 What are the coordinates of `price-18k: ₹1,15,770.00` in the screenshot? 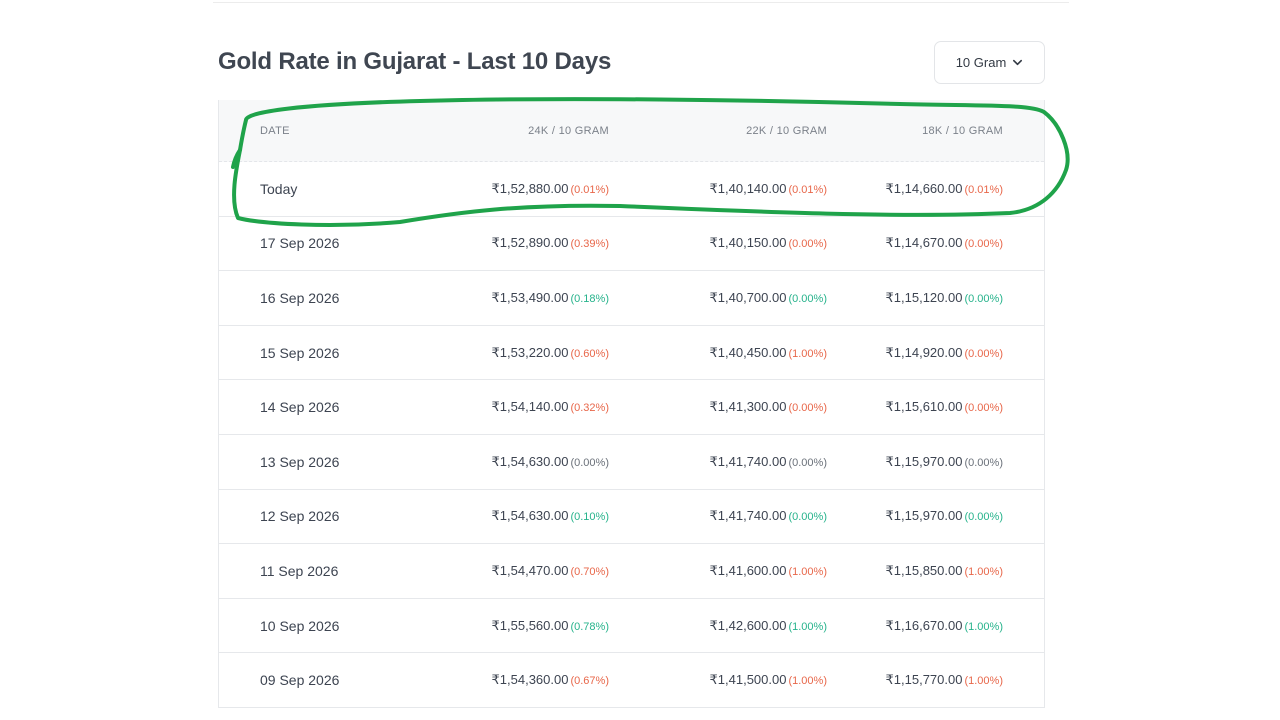 It's located at (924, 680).